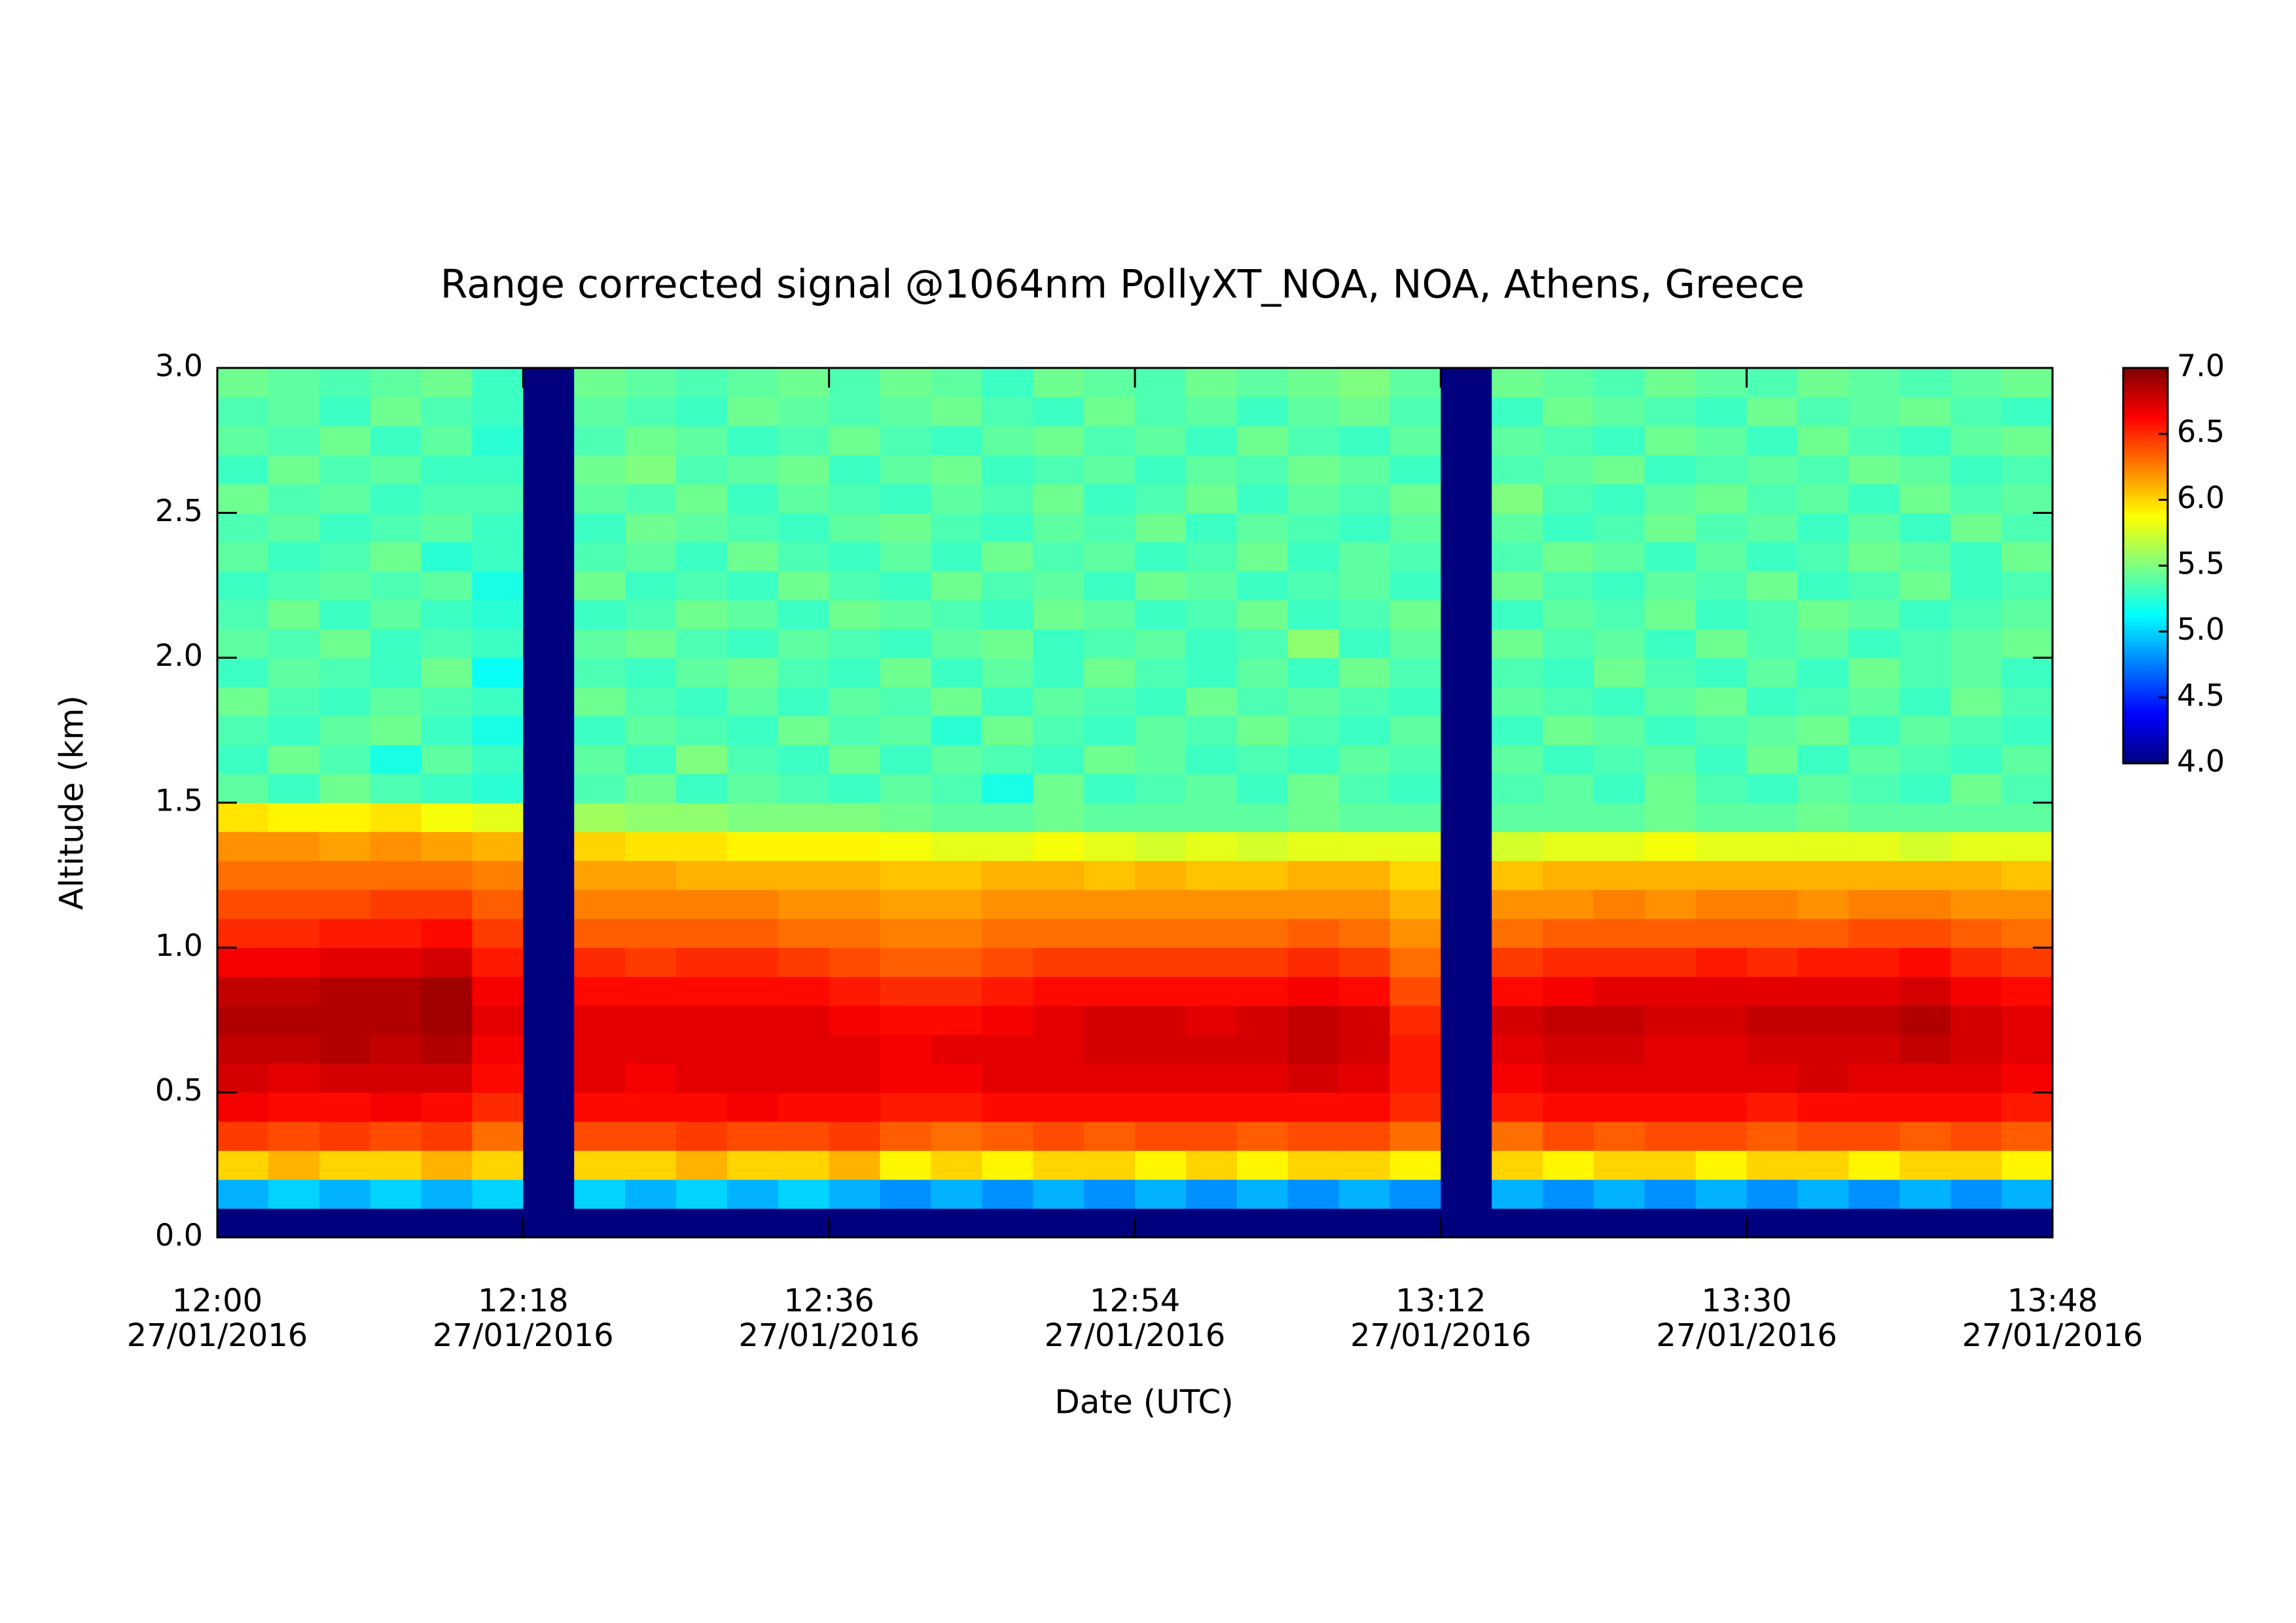 The width and height of the screenshot is (2296, 1623). Describe the element at coordinates (179, 945) in the screenshot. I see `y-tick-label: 1.0` at that location.